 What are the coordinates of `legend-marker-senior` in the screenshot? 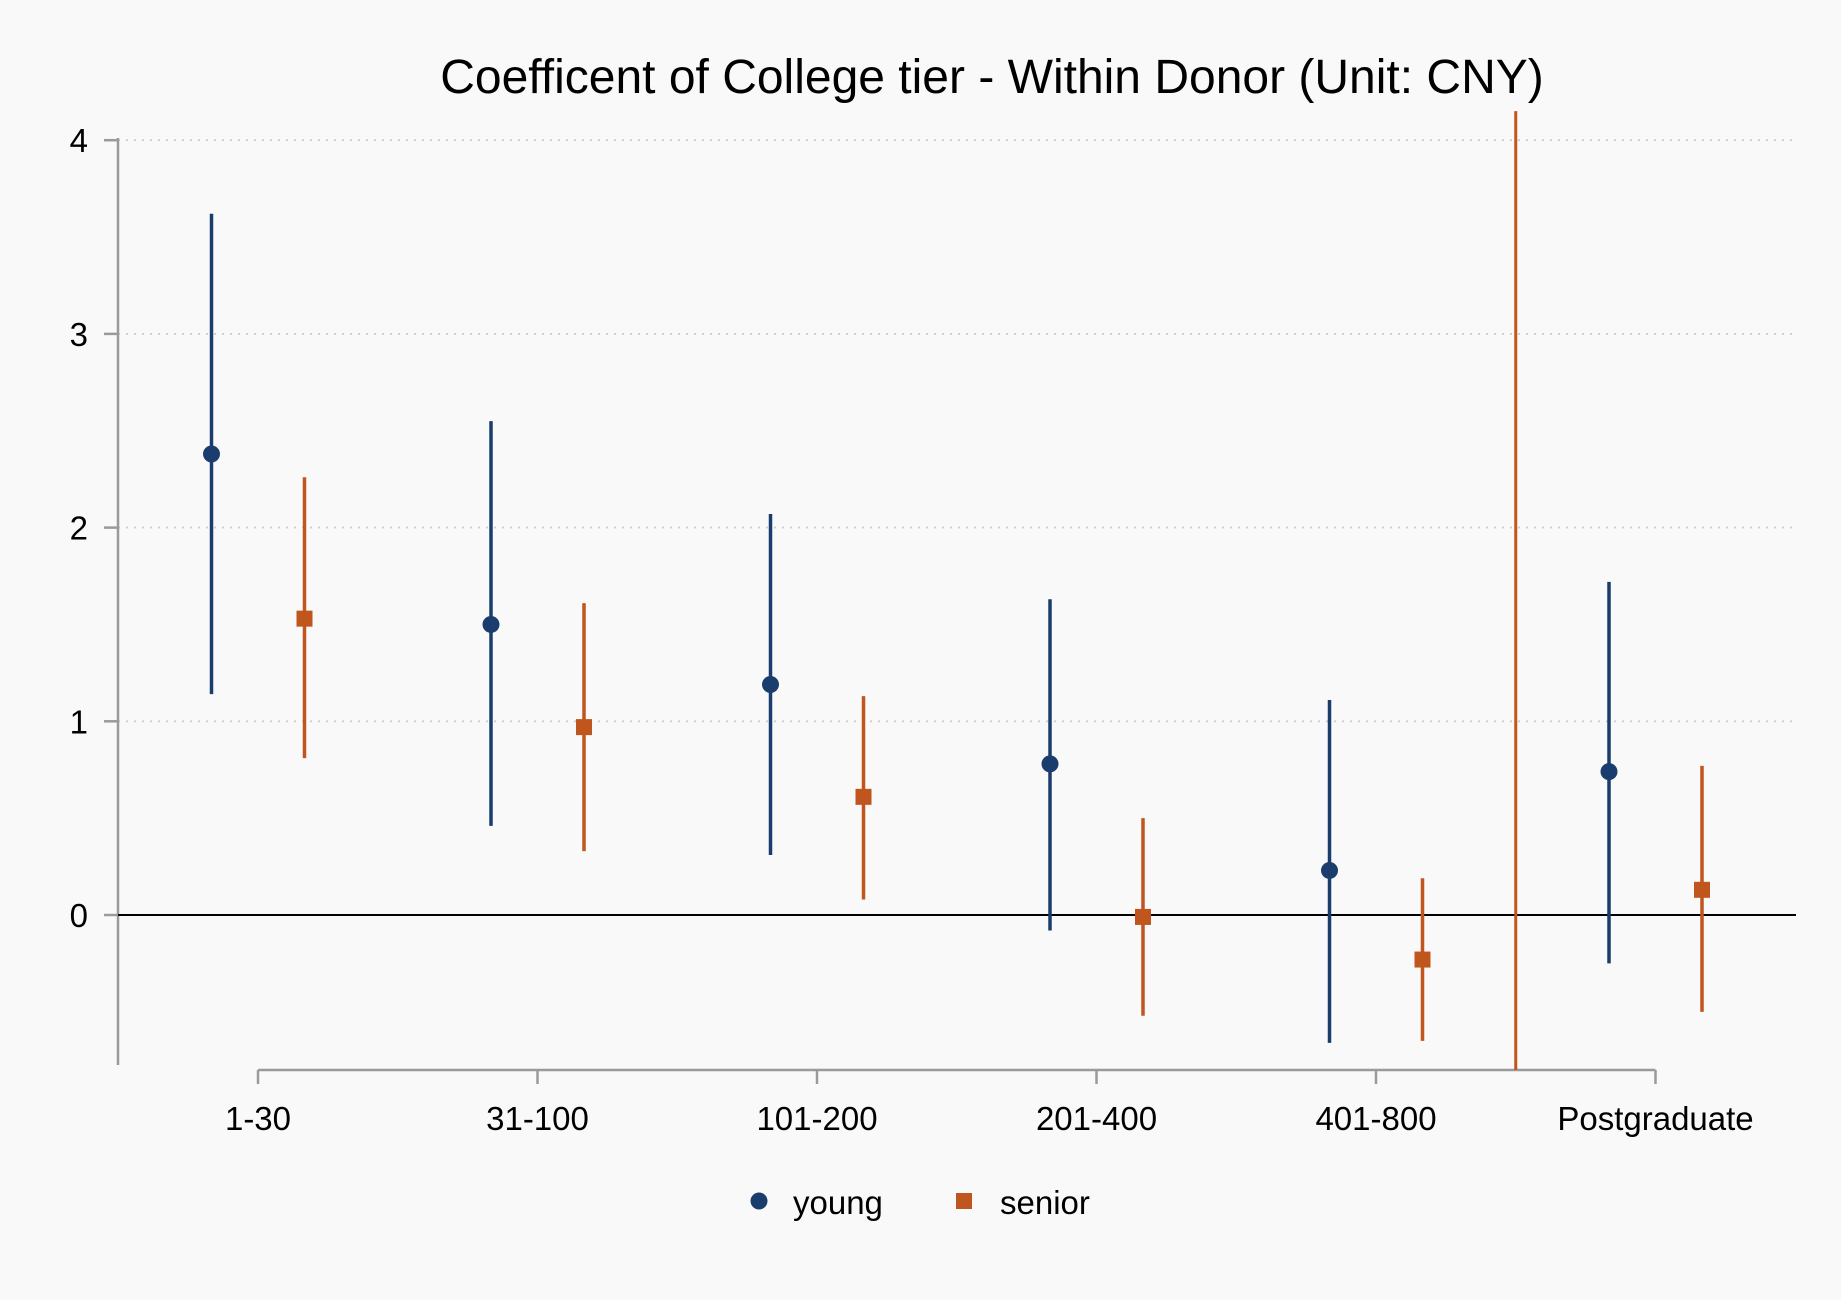 It's located at (964, 1201).